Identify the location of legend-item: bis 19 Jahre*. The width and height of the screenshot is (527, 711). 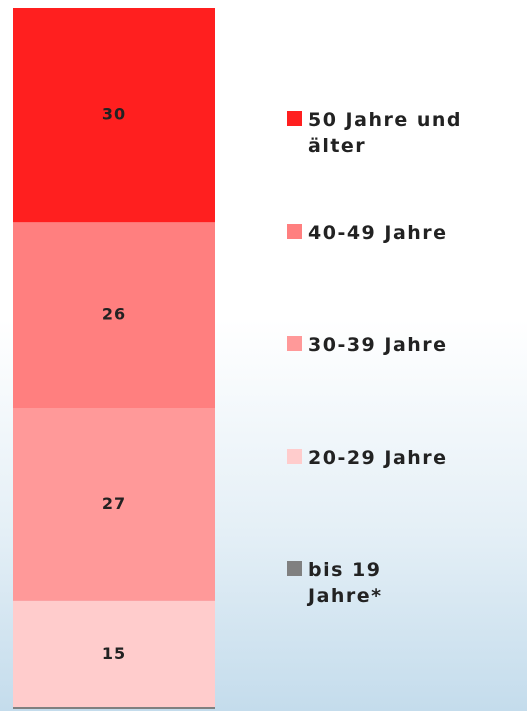
(404, 583).